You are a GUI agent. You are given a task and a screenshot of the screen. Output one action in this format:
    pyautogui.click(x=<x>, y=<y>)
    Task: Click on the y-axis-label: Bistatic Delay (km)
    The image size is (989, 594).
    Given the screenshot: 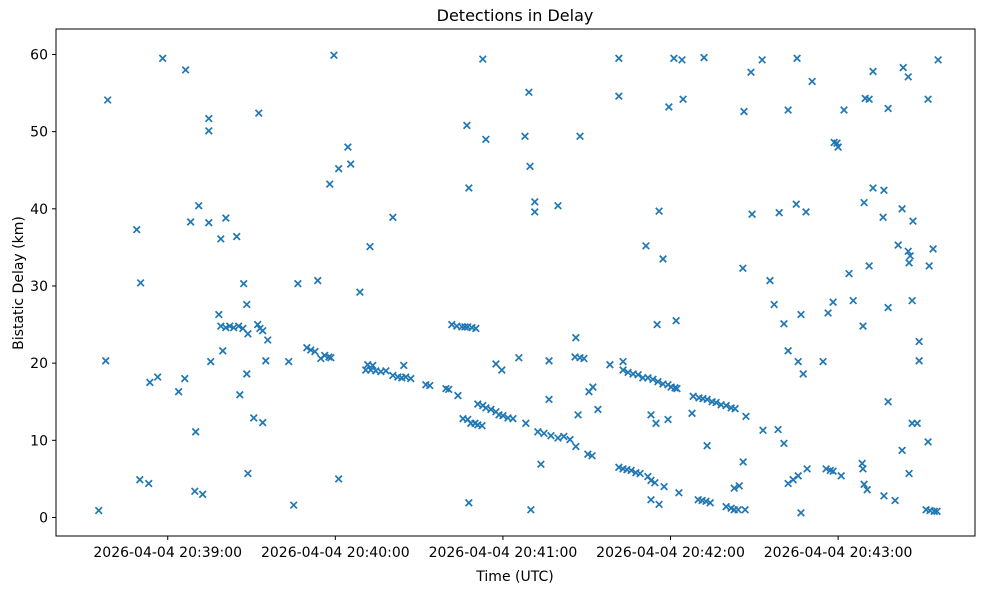 What is the action you would take?
    pyautogui.click(x=19, y=283)
    